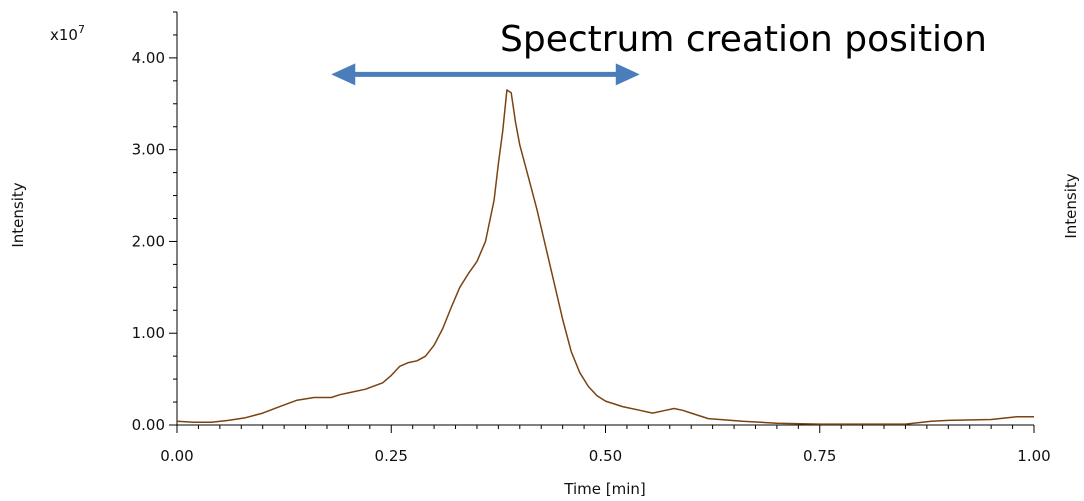 The image size is (1084, 501). What do you see at coordinates (18, 214) in the screenshot?
I see `y-axis-title: Intensity` at bounding box center [18, 214].